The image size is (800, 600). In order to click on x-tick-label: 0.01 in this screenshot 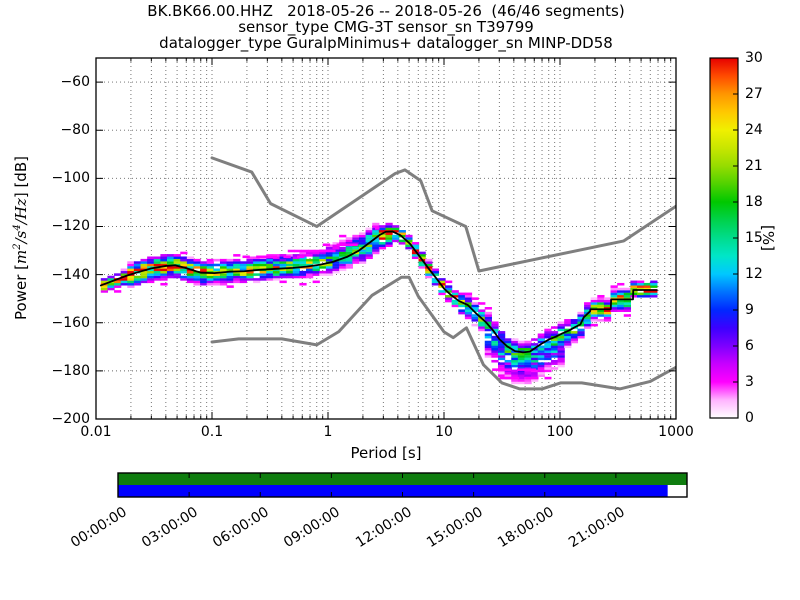, I will do `click(96, 432)`.